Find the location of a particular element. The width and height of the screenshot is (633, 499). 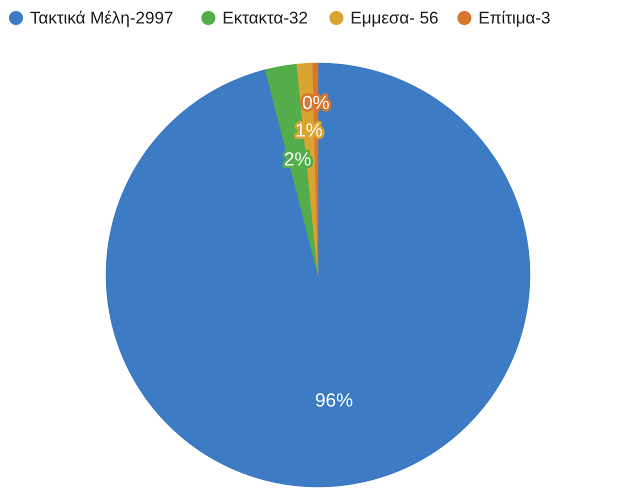

legend-label: Εμμεσα- 56 is located at coordinates (394, 18).